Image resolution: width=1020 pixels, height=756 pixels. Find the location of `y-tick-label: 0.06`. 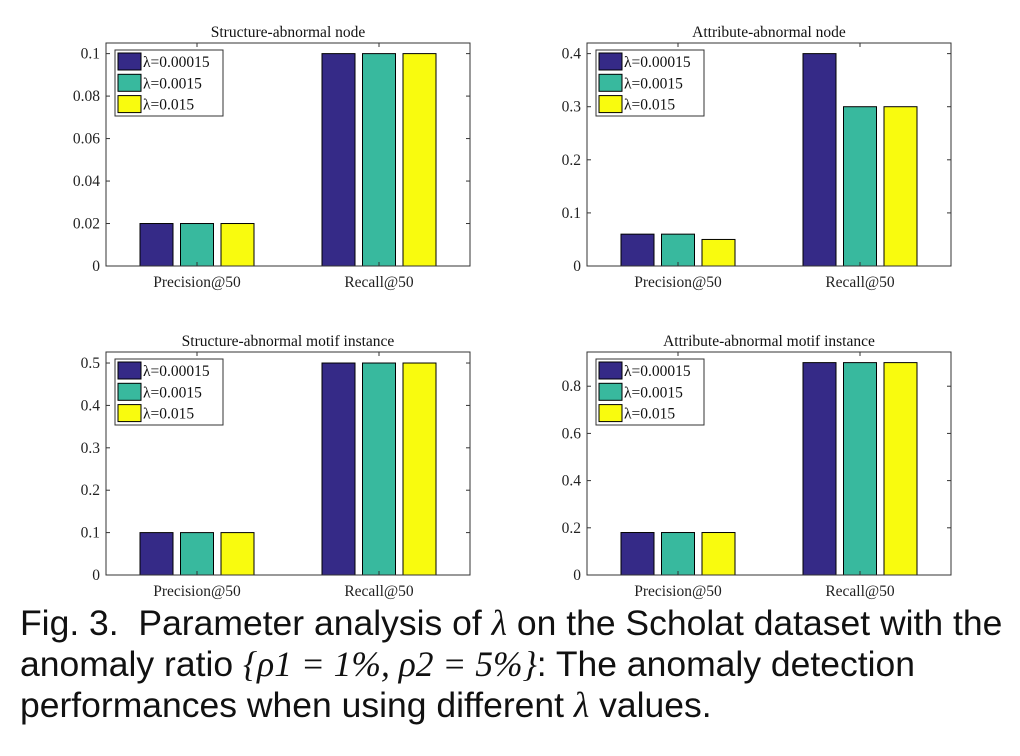

y-tick-label: 0.06 is located at coordinates (86, 139).